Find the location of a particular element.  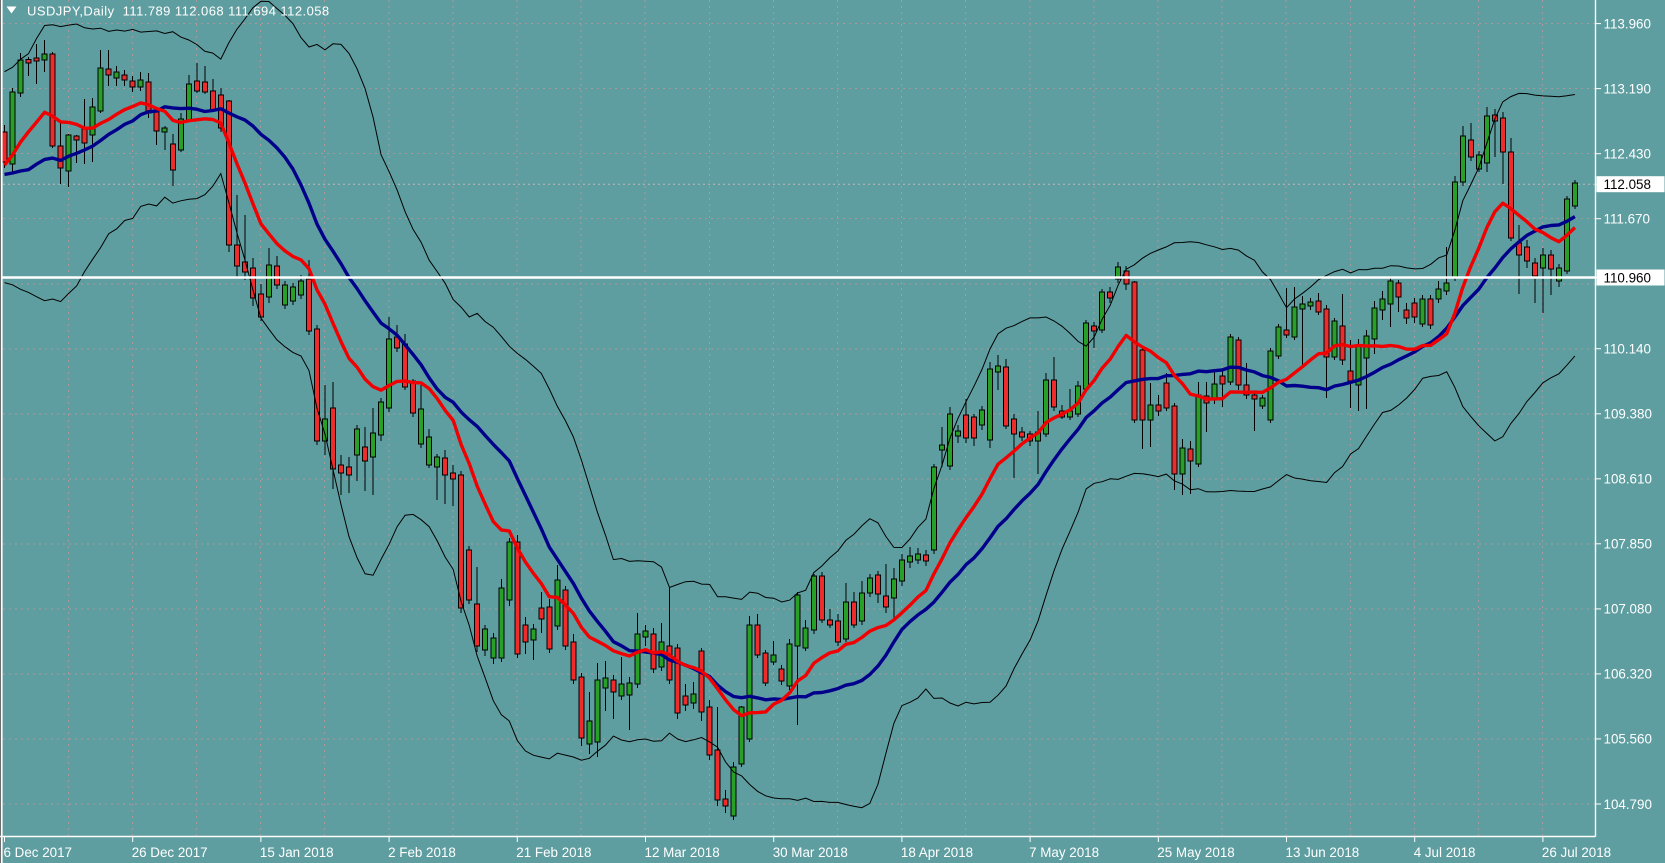

svg-text: 18 Apr 2018 is located at coordinates (937, 852).